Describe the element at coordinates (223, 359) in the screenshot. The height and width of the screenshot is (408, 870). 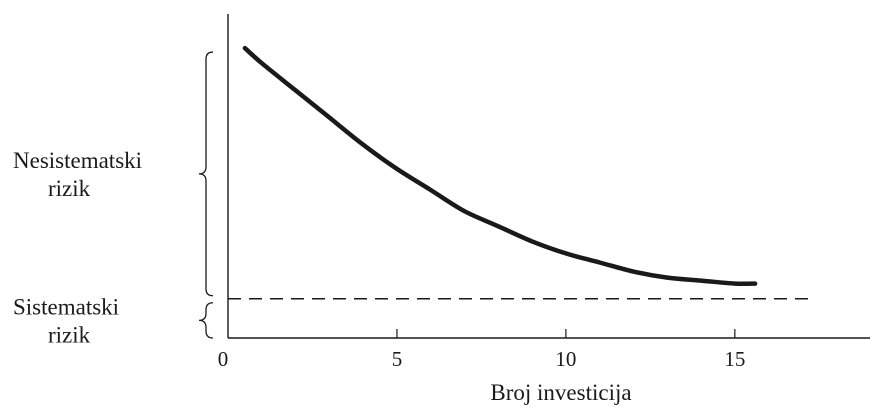
I see `x-tick-label: 0` at that location.